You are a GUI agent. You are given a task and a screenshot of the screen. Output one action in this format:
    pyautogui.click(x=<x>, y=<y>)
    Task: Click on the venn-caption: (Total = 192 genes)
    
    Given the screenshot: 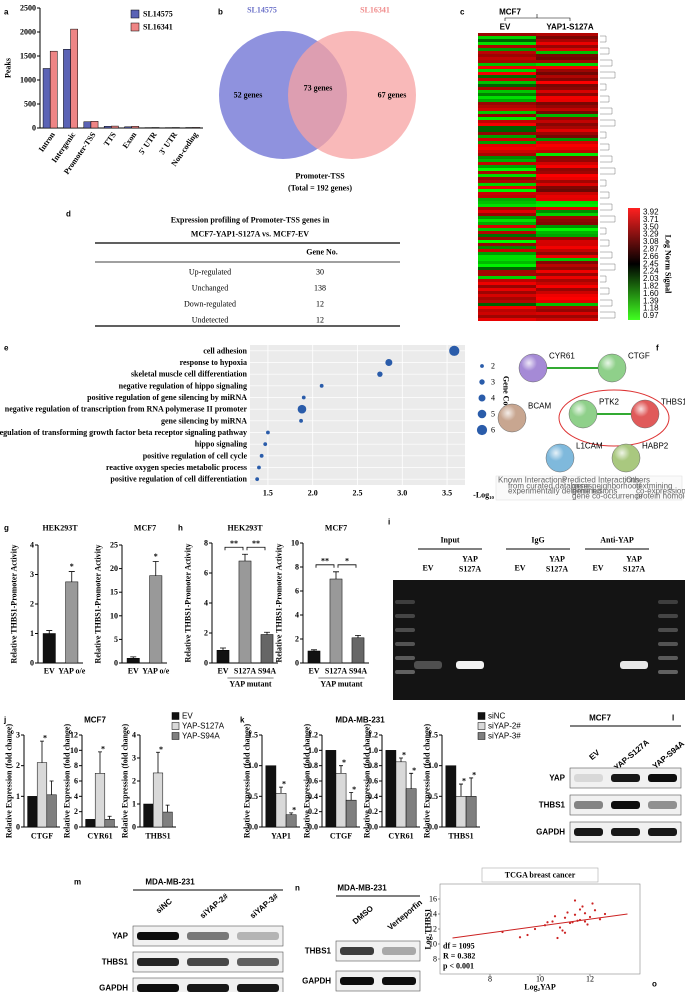 What is the action you would take?
    pyautogui.click(x=320, y=188)
    